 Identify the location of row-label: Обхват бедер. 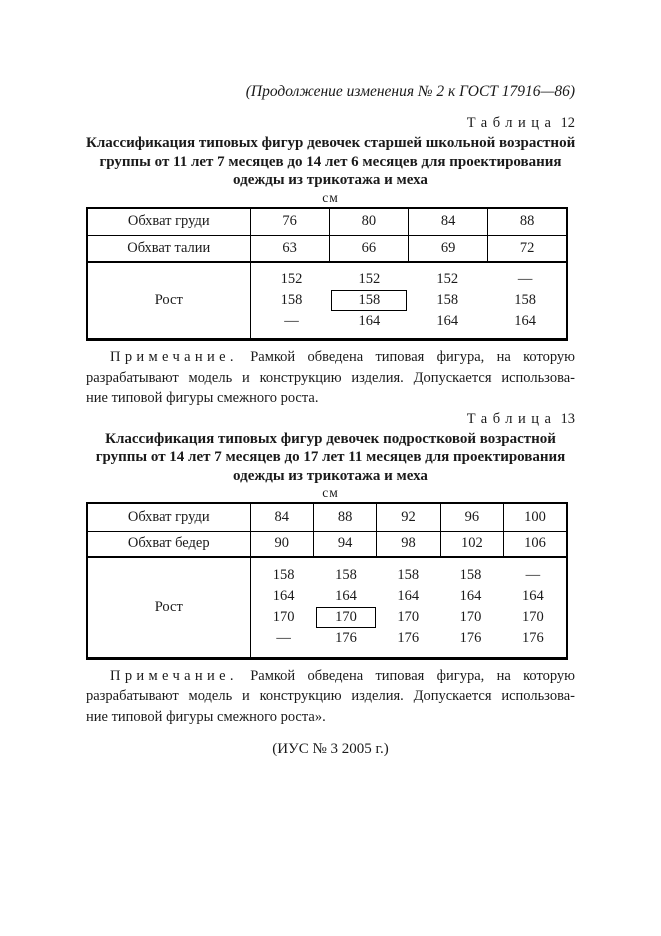
(168, 544).